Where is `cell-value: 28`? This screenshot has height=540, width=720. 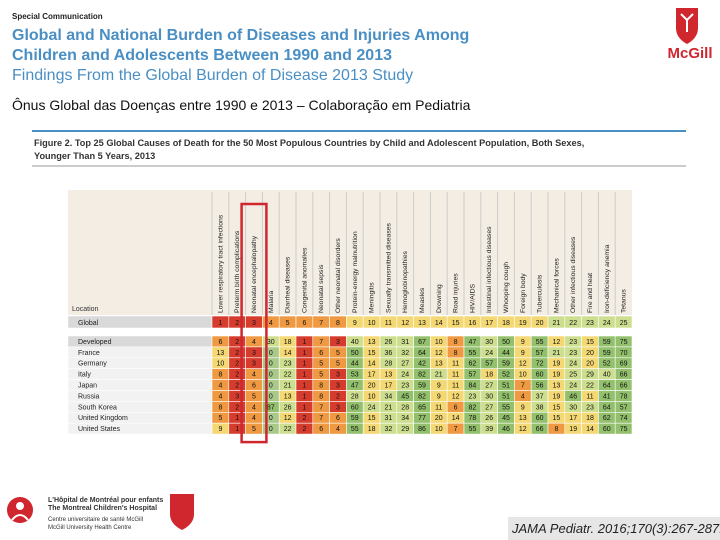
cell-value: 28 is located at coordinates (389, 364).